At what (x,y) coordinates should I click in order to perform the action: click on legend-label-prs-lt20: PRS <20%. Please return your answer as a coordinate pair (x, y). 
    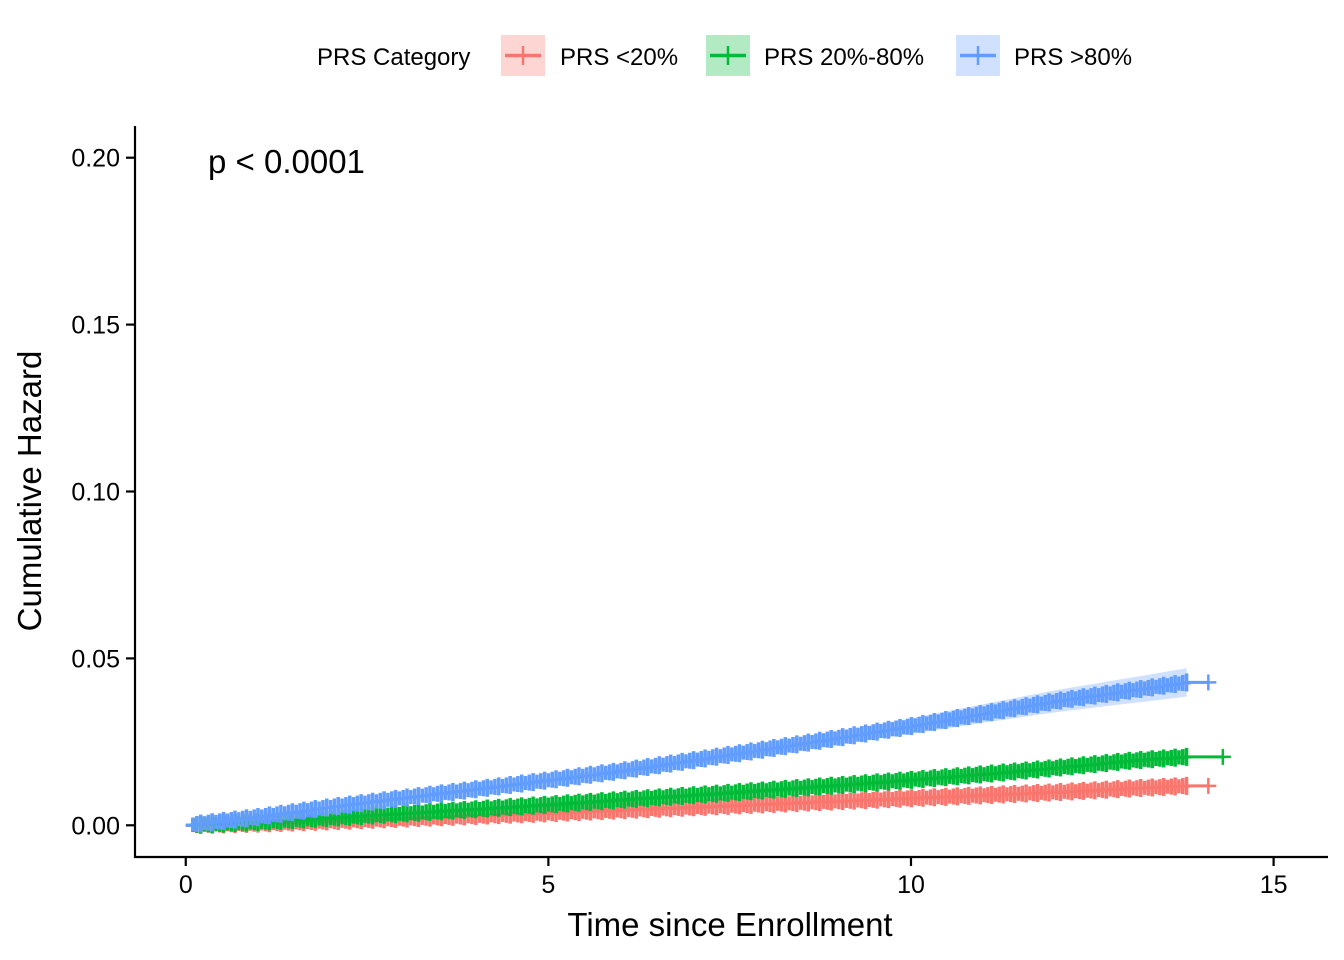
    Looking at the image, I should click on (619, 57).